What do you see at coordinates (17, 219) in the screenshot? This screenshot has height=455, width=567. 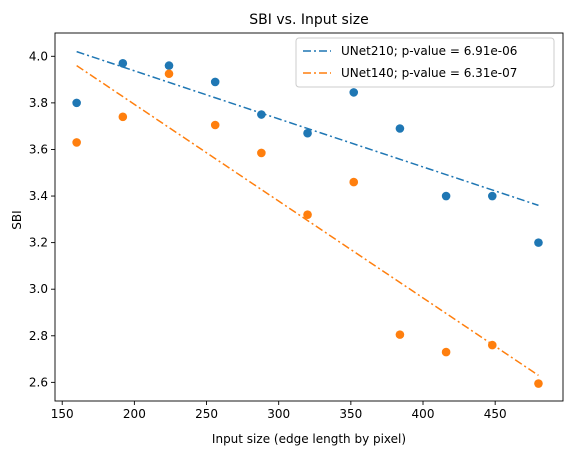 I see `y-axis-label: SBI` at bounding box center [17, 219].